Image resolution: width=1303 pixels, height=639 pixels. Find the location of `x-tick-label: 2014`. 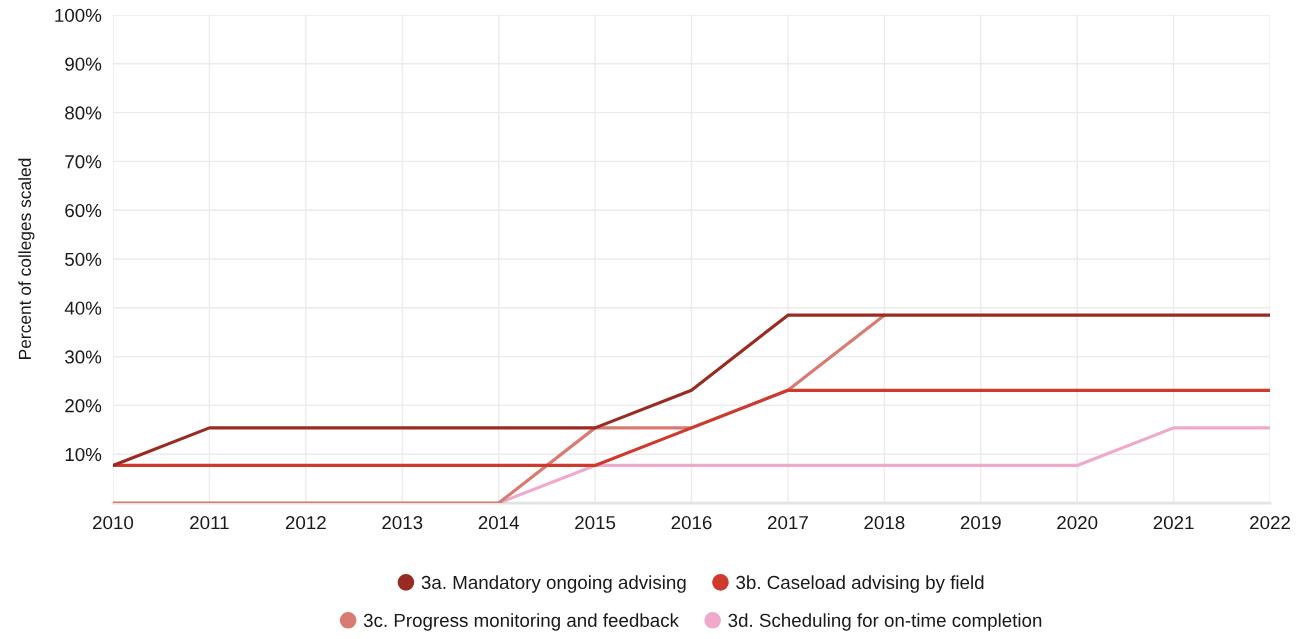

x-tick-label: 2014 is located at coordinates (498, 523).